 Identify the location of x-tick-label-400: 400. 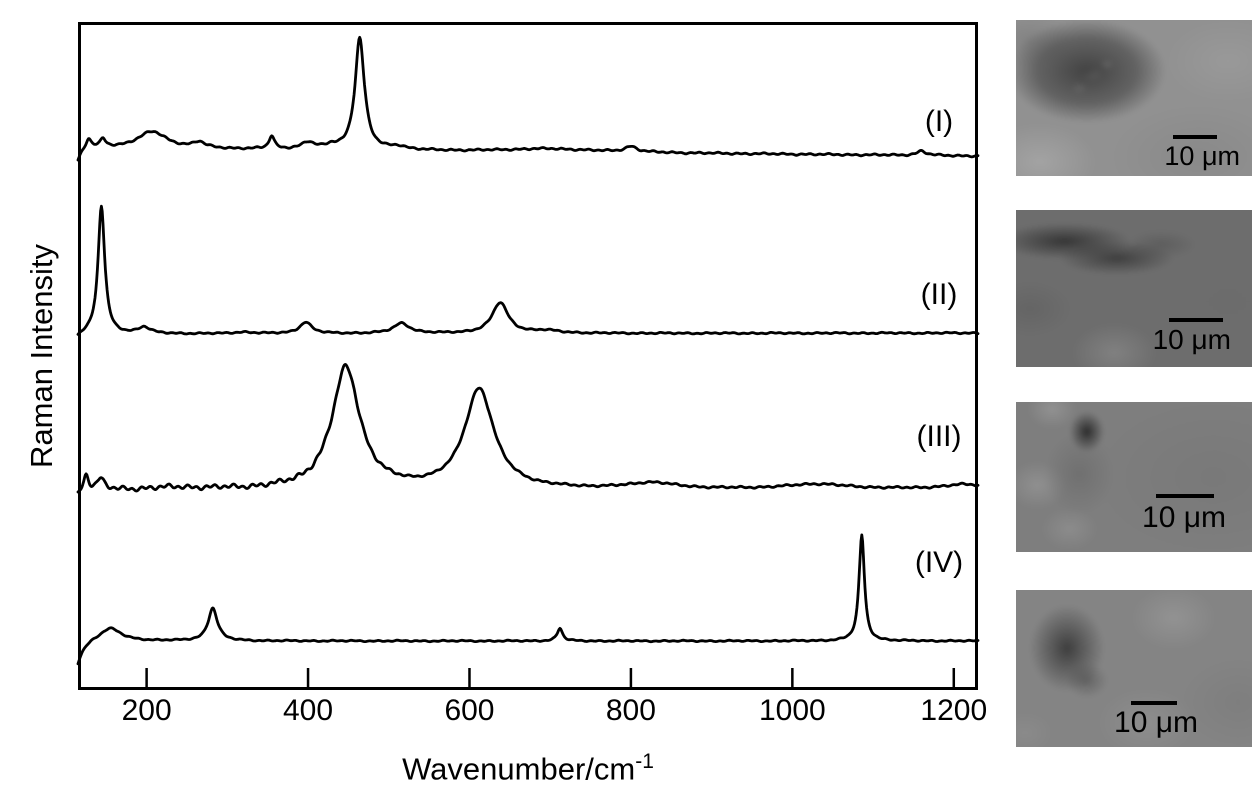
(308, 710).